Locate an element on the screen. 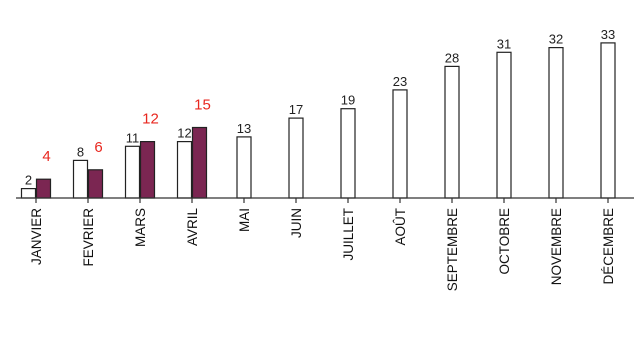 The width and height of the screenshot is (644, 340). data-label-fevrier-series1: 8 is located at coordinates (80, 151).